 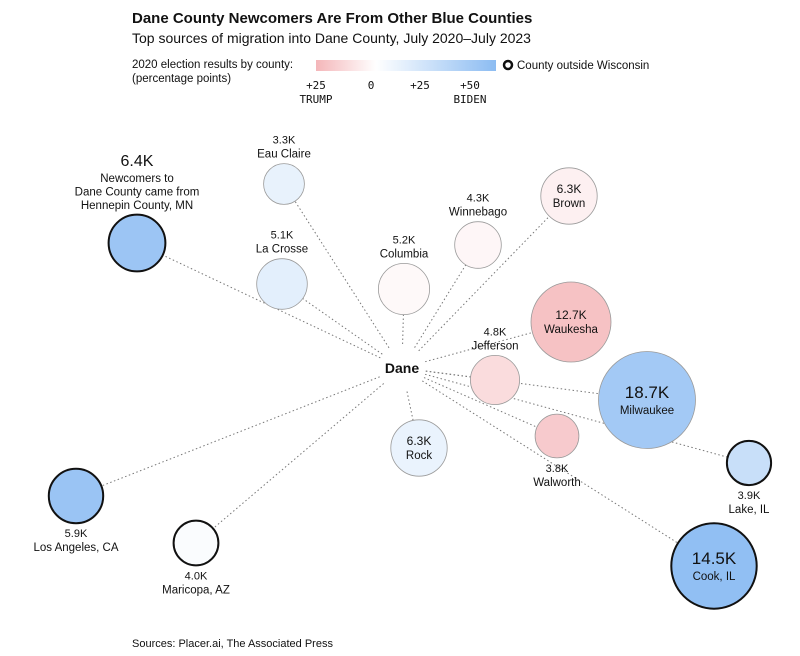 I want to click on value-label-brown: 6.3K, so click(x=569, y=189).